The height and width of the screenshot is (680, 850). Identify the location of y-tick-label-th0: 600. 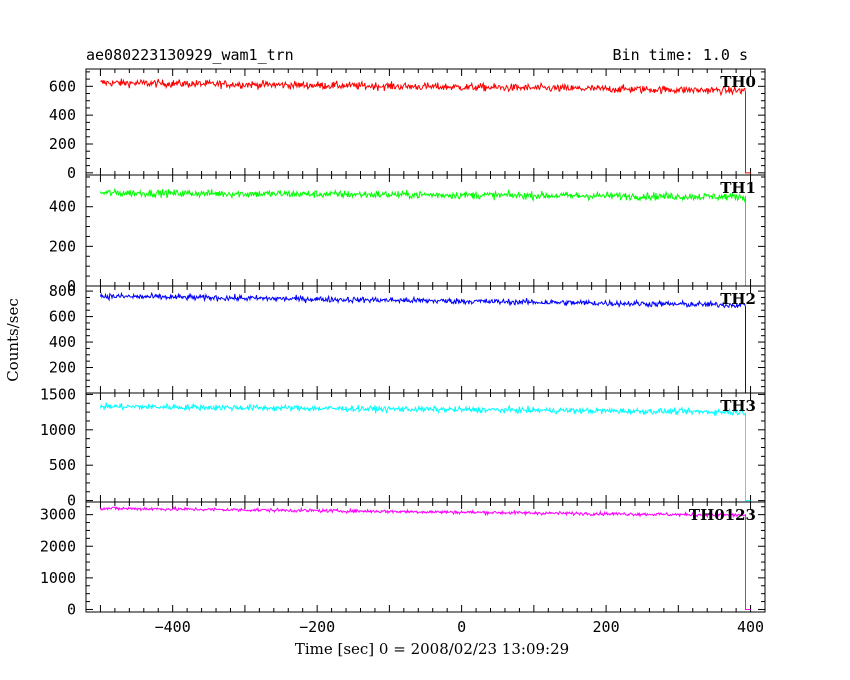
(62, 86).